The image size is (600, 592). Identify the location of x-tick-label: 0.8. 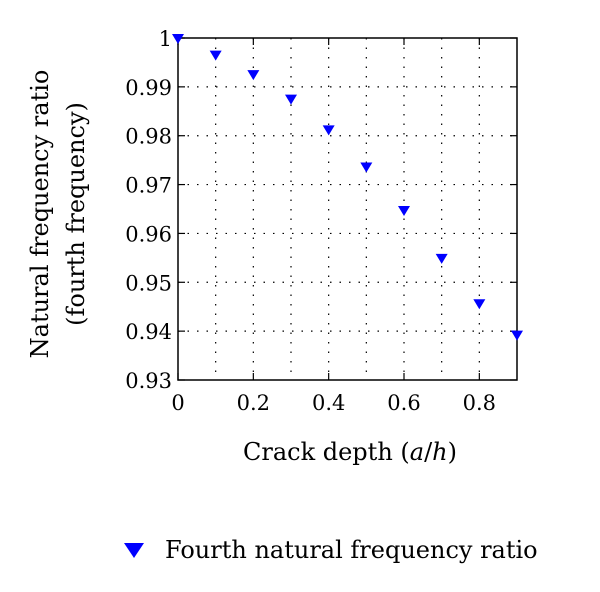
(479, 403).